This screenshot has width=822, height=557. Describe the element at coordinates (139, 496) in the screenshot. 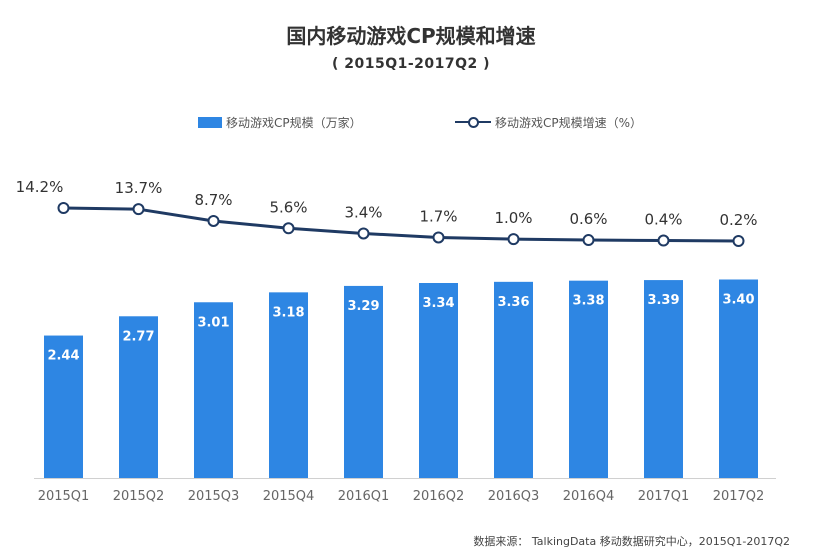

I see `x-tick-label: 2015Q2` at that location.